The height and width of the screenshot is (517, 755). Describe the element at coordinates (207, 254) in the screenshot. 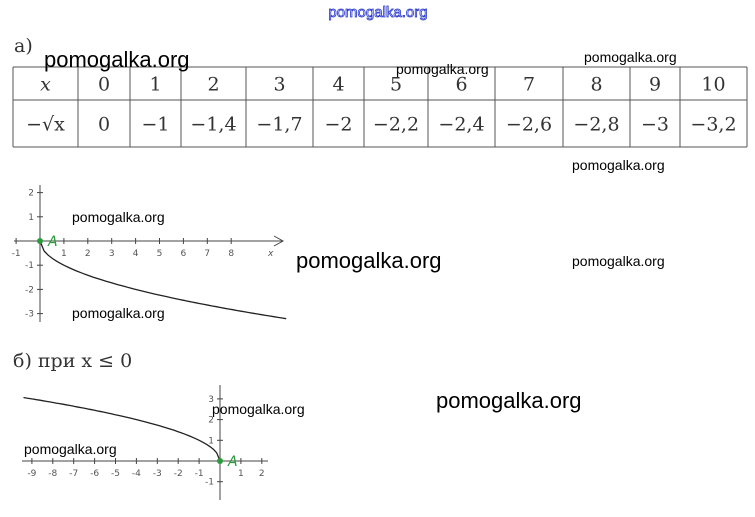

I see `x-tick-label: 7` at that location.